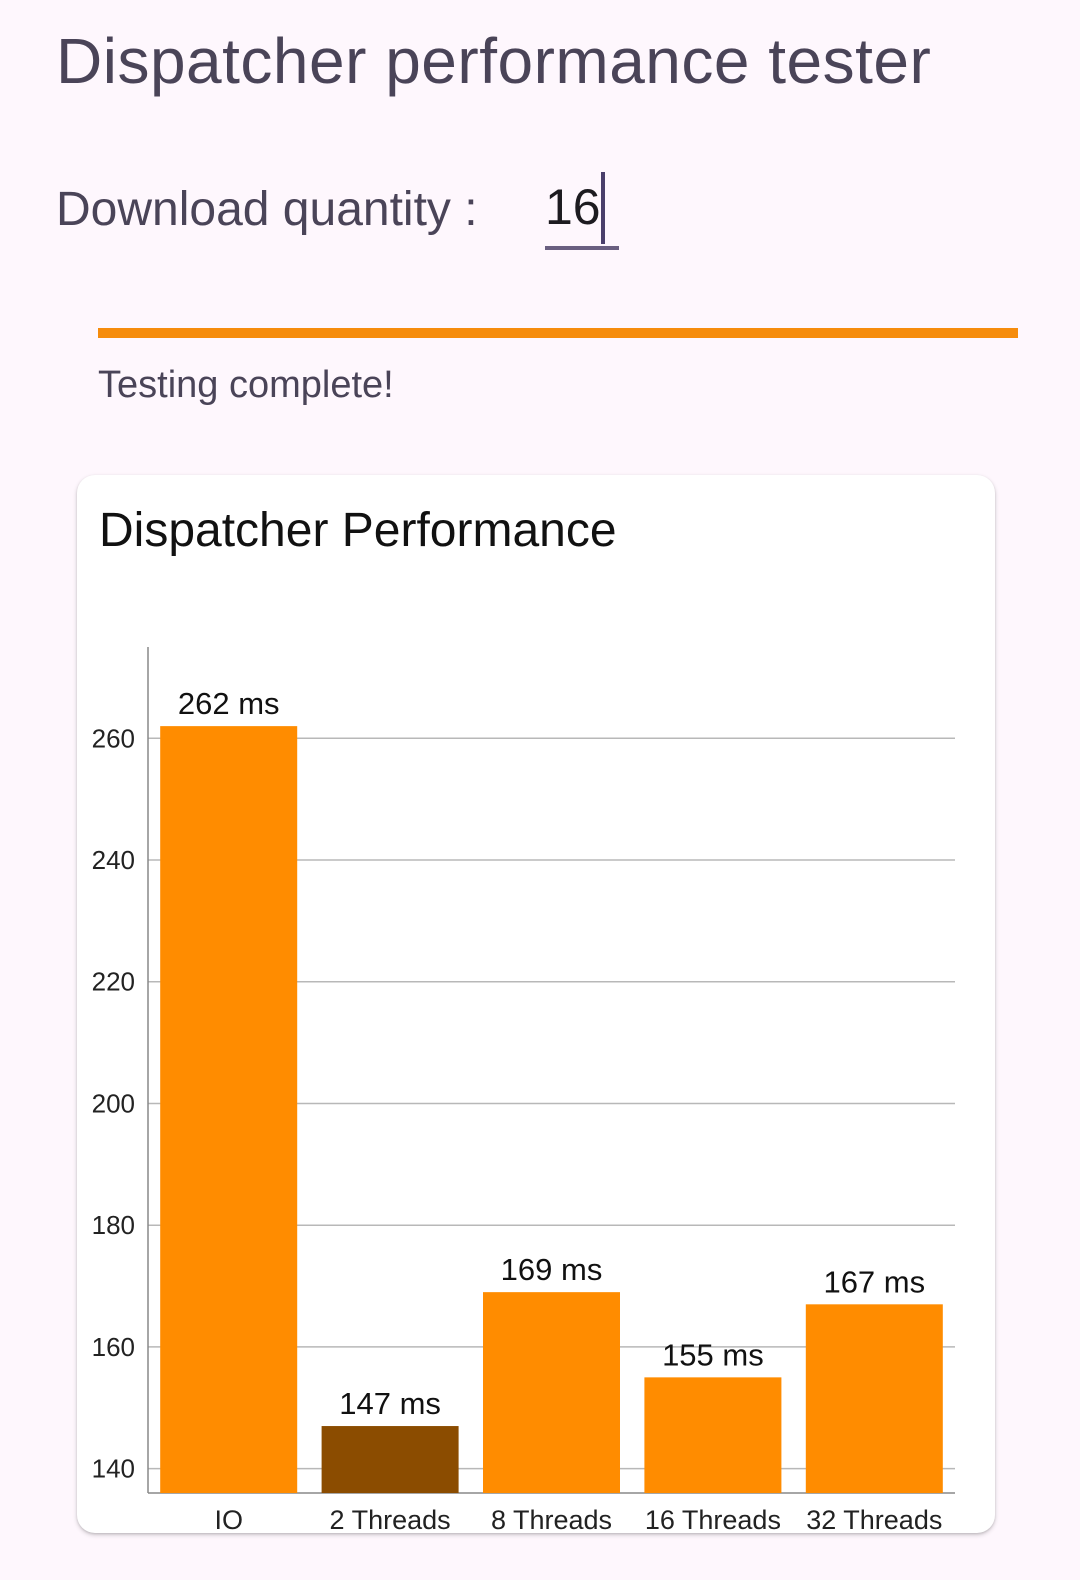  What do you see at coordinates (229, 1109) in the screenshot?
I see `bar-io` at bounding box center [229, 1109].